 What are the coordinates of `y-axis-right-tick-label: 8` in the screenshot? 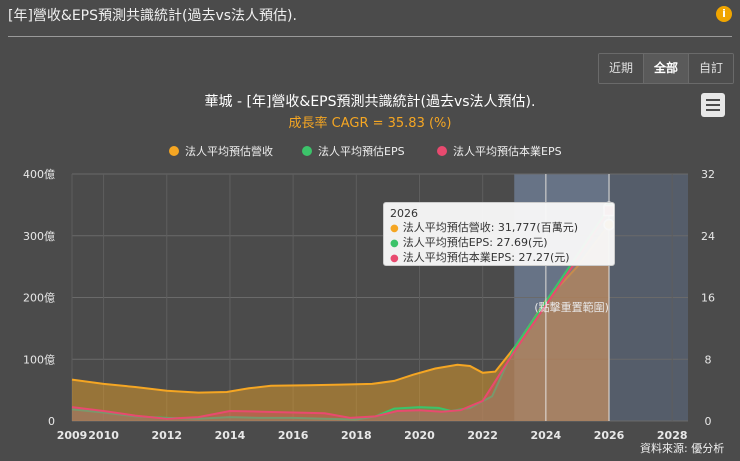 It's located at (708, 359).